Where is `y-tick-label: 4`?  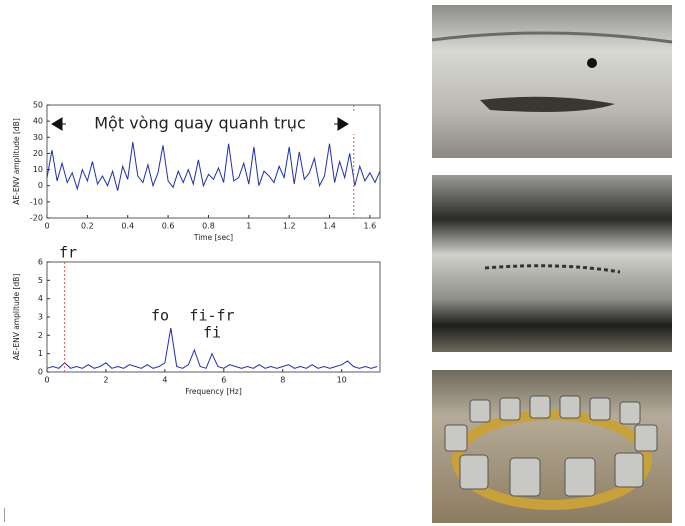 y-tick-label: 4 is located at coordinates (40, 298).